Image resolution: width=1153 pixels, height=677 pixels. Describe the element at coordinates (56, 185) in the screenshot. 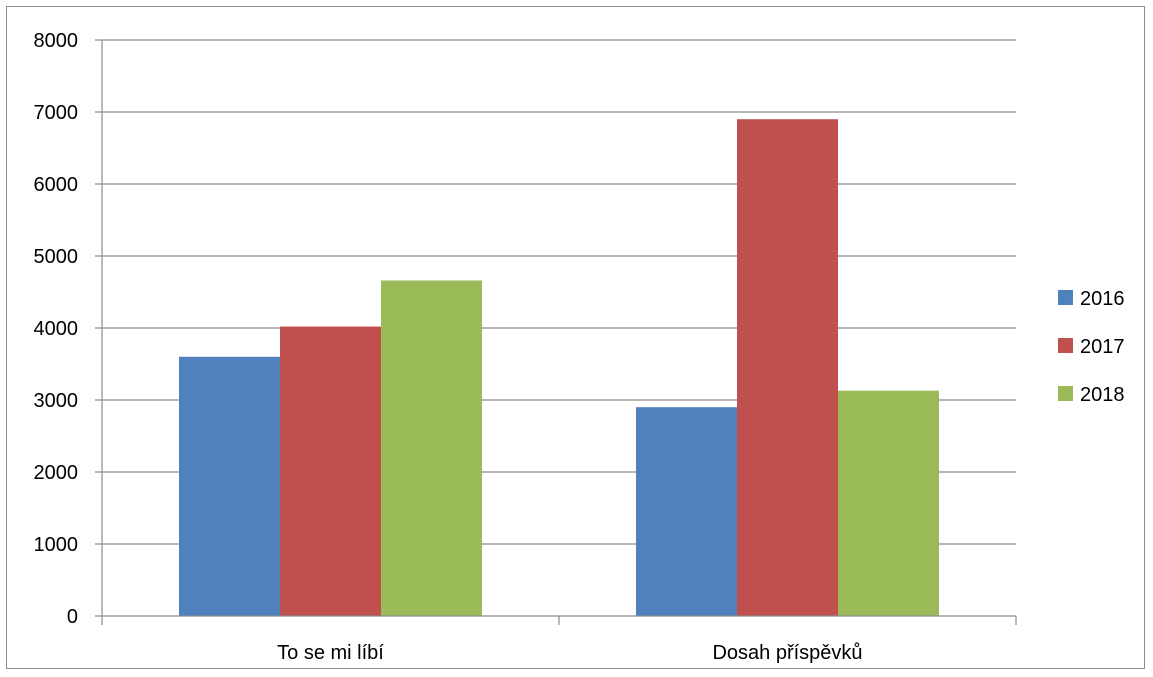

I see `y-tick-label: 6000` at that location.